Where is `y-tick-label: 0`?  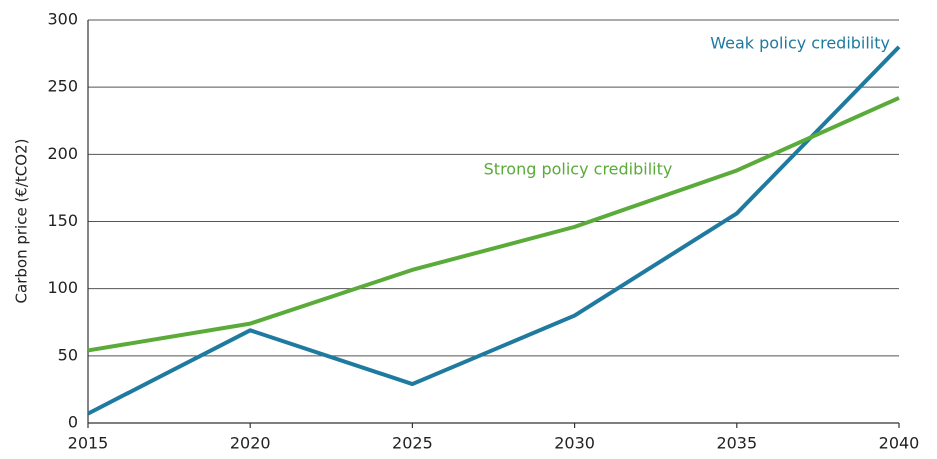
y-tick-label: 0 is located at coordinates (73, 422).